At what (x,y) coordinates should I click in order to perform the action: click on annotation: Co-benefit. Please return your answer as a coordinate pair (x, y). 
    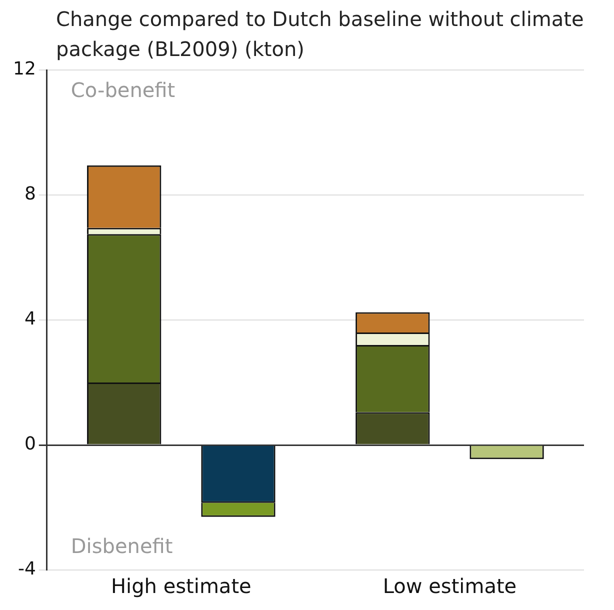
    Looking at the image, I should click on (123, 90).